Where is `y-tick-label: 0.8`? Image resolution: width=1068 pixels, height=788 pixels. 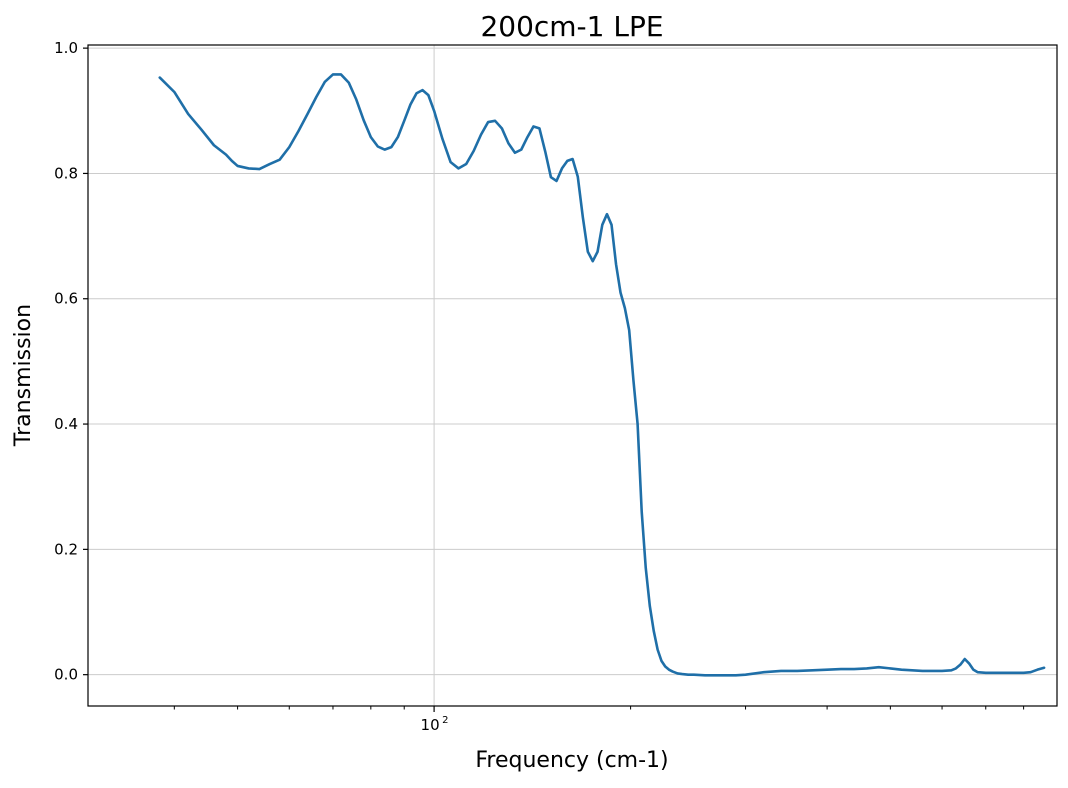 y-tick-label: 0.8 is located at coordinates (66, 173).